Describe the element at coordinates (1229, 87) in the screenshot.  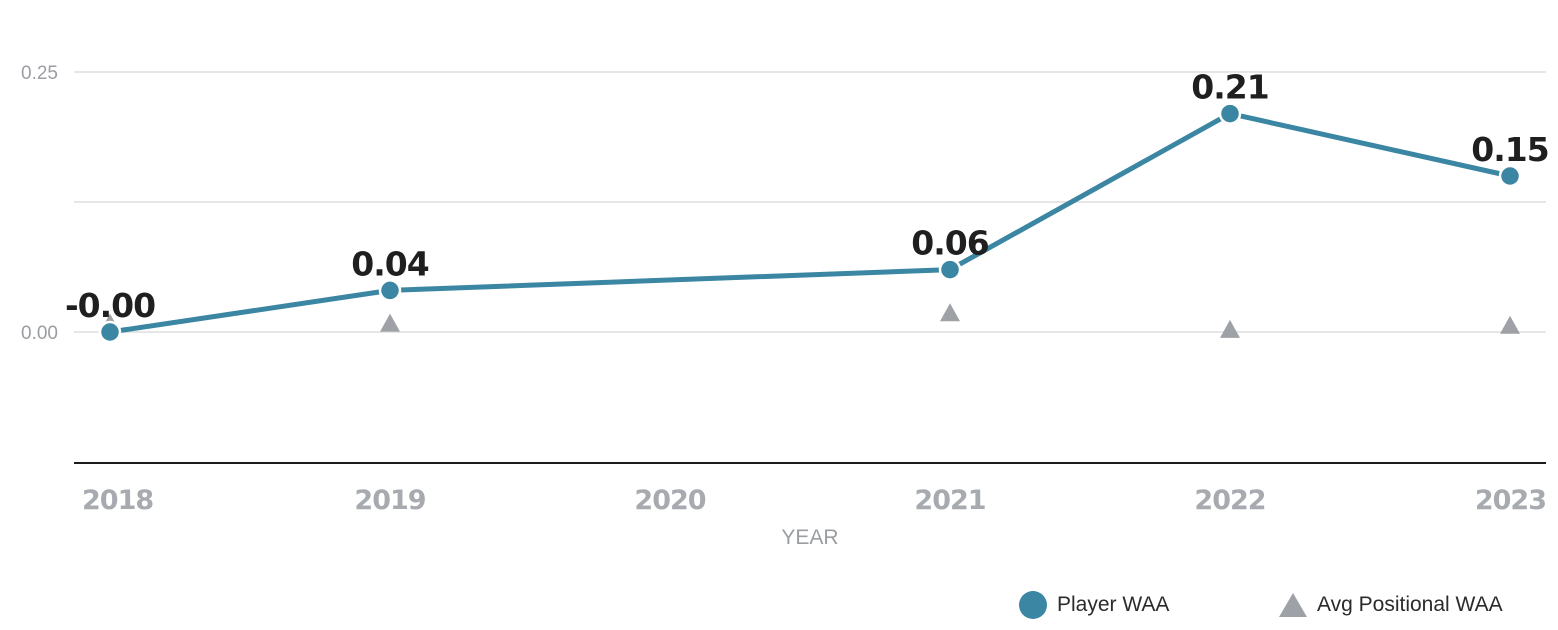
I see `data-label: 0.21` at that location.